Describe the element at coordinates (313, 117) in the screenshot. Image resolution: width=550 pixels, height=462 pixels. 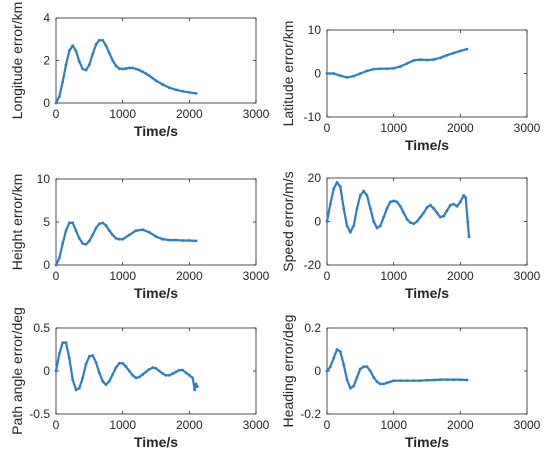
I see `y-tick-label: -10` at that location.